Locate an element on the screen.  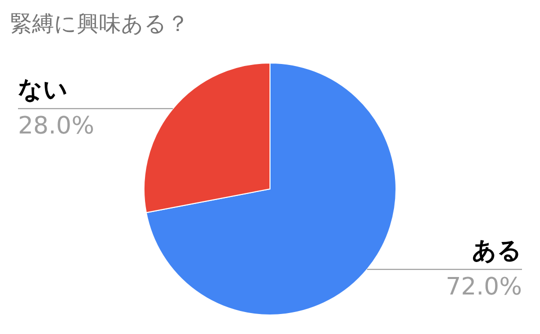
slice-label: ある is located at coordinates (497, 250).